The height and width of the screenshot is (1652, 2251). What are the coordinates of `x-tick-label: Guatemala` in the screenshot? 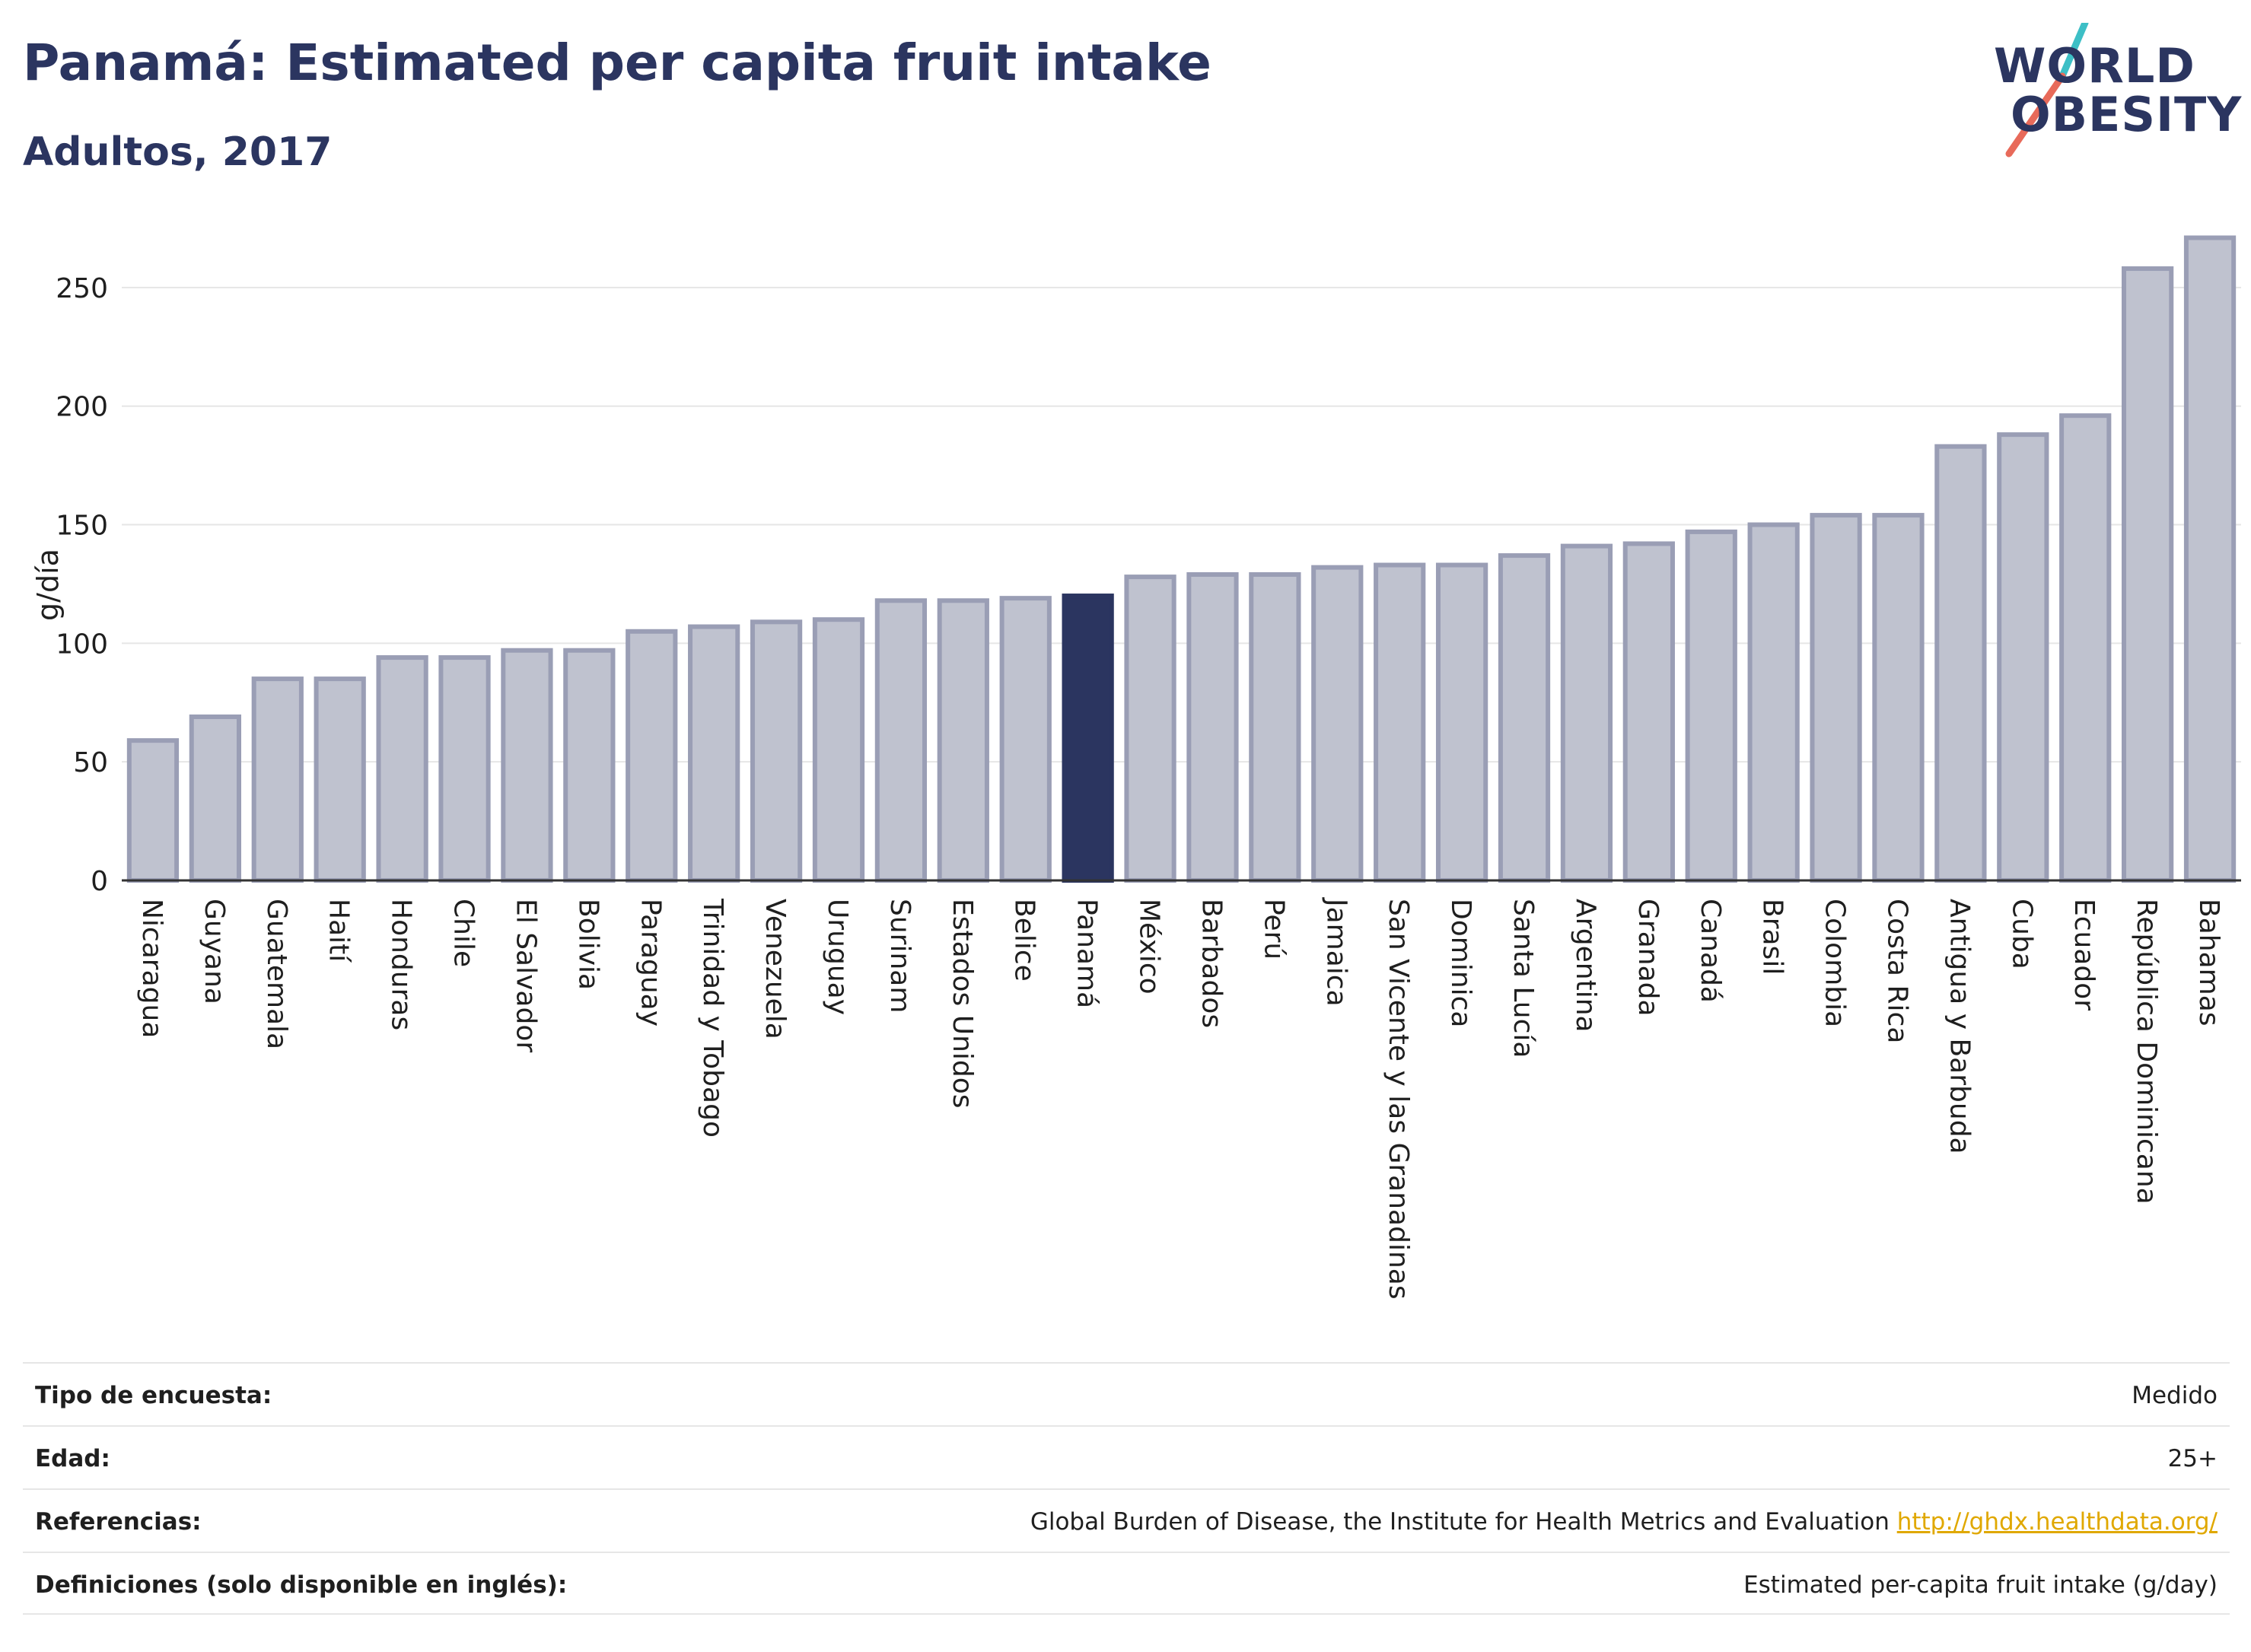 It's located at (276, 974).